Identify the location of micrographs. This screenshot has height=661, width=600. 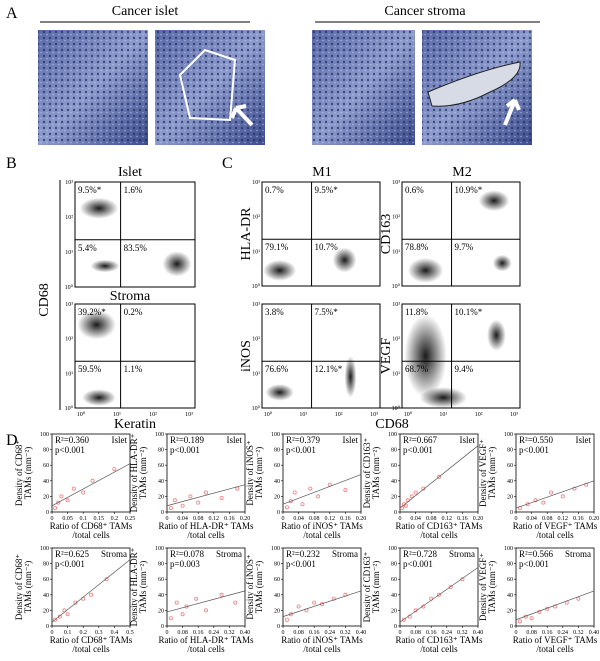
(285, 87).